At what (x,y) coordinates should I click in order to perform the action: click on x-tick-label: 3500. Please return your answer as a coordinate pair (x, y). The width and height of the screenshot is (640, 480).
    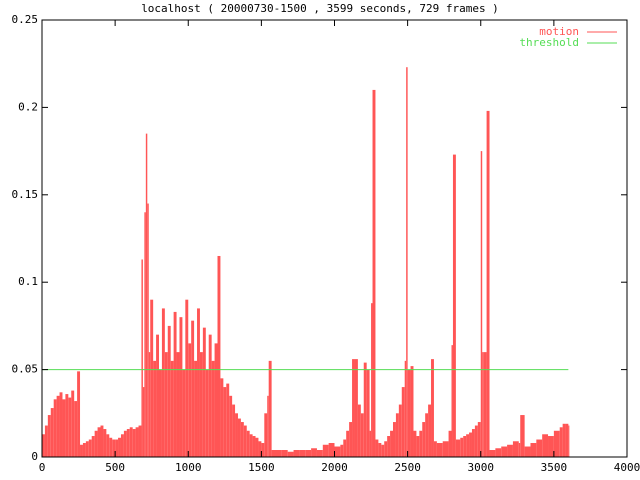
    Looking at the image, I should click on (554, 467).